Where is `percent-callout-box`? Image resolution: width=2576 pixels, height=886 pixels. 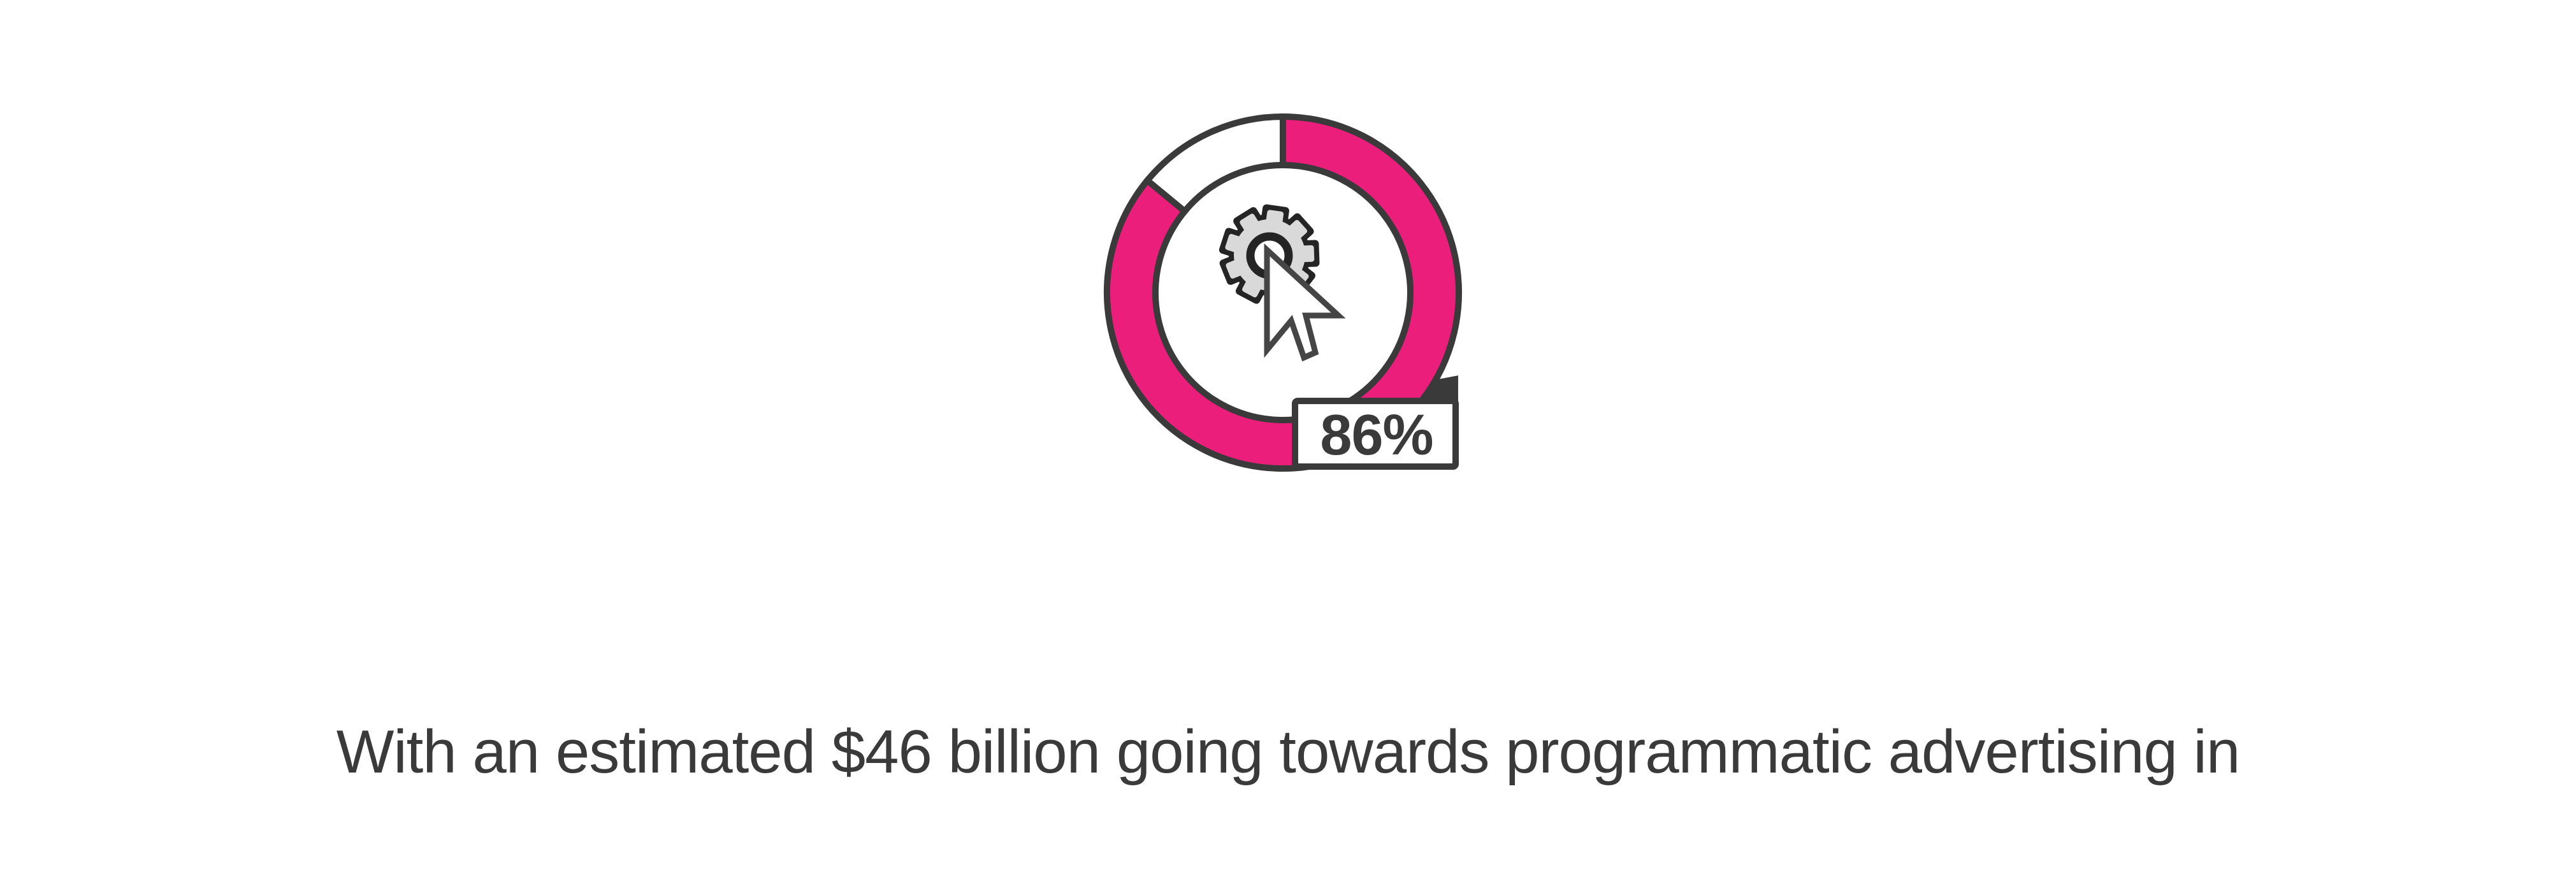 percent-callout-box is located at coordinates (1375, 434).